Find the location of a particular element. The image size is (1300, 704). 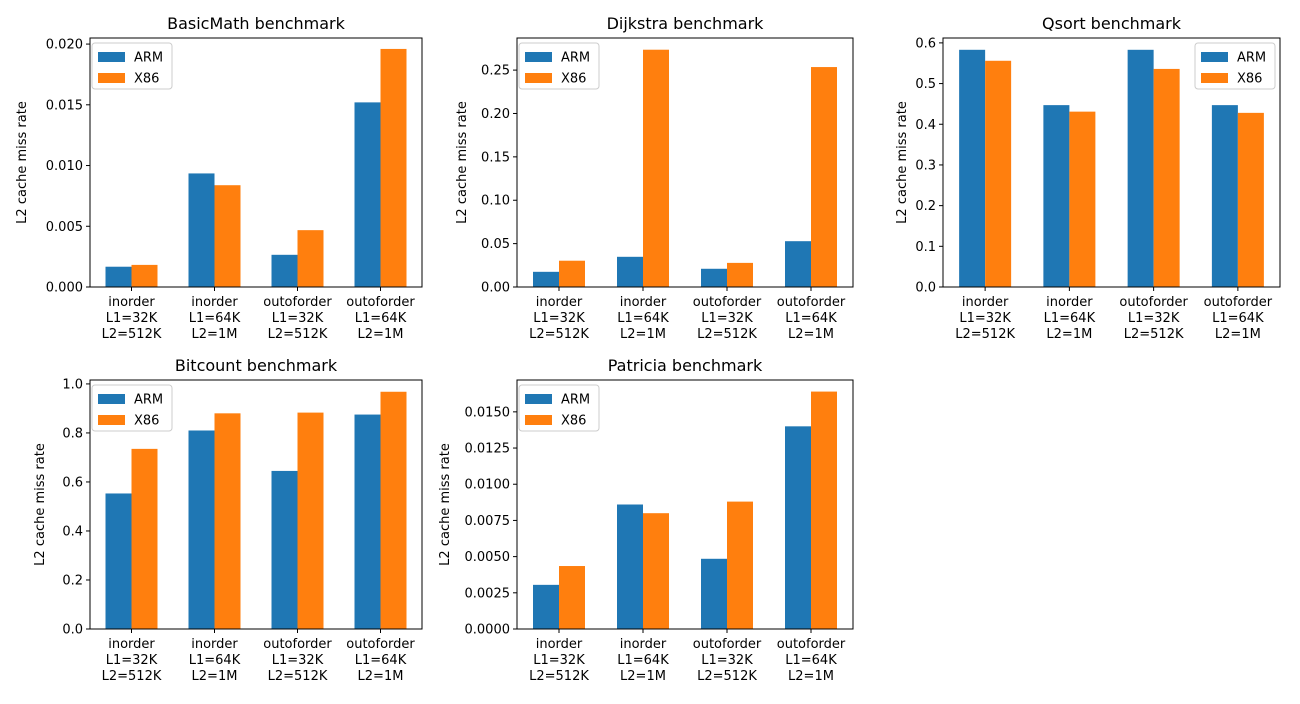

y-tick-label: 0.0 is located at coordinates (925, 288).